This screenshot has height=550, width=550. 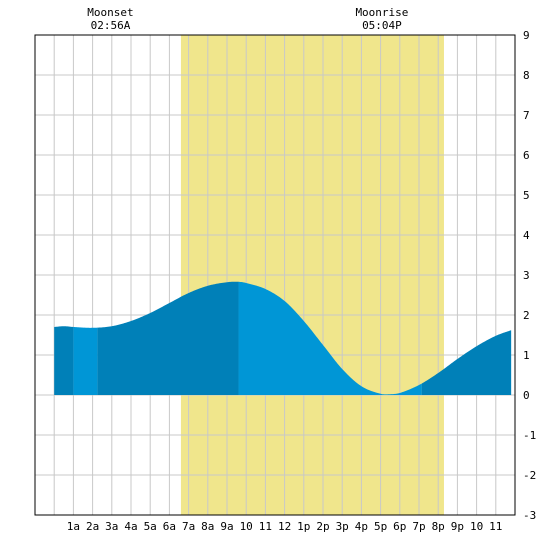 I want to click on x-tick-label: 5a, so click(x=150, y=526).